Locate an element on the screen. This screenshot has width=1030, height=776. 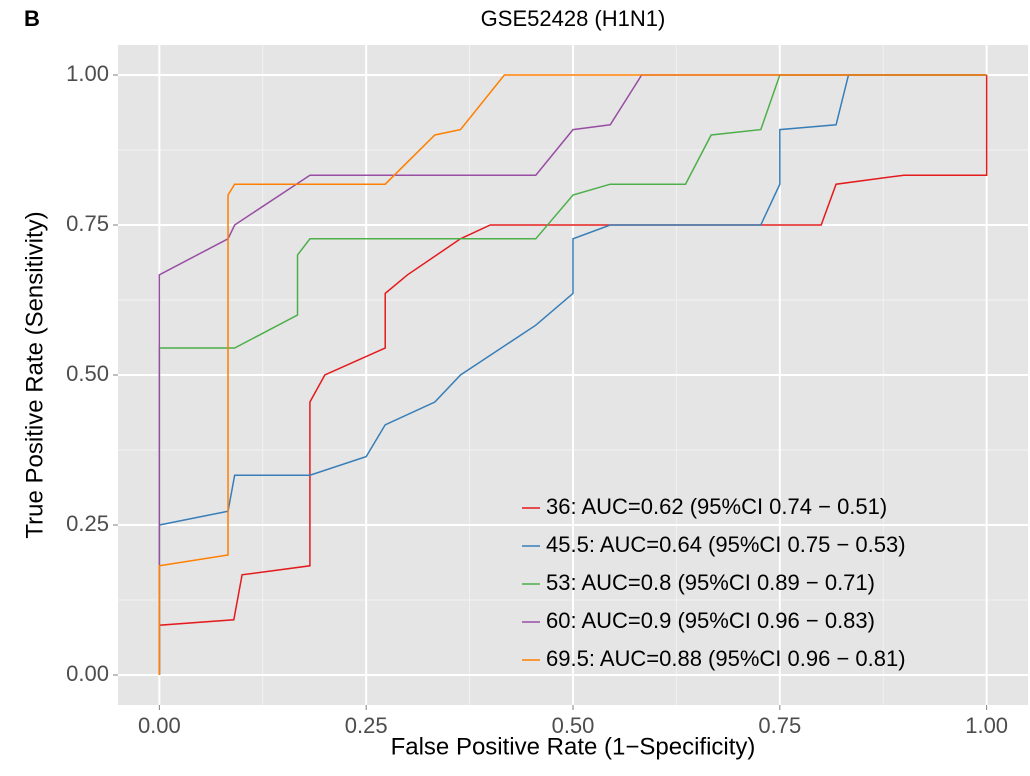
legend-label: 69.5: AUC=0.88 (95%CI 0.96 − 0.81) is located at coordinates (726, 658).